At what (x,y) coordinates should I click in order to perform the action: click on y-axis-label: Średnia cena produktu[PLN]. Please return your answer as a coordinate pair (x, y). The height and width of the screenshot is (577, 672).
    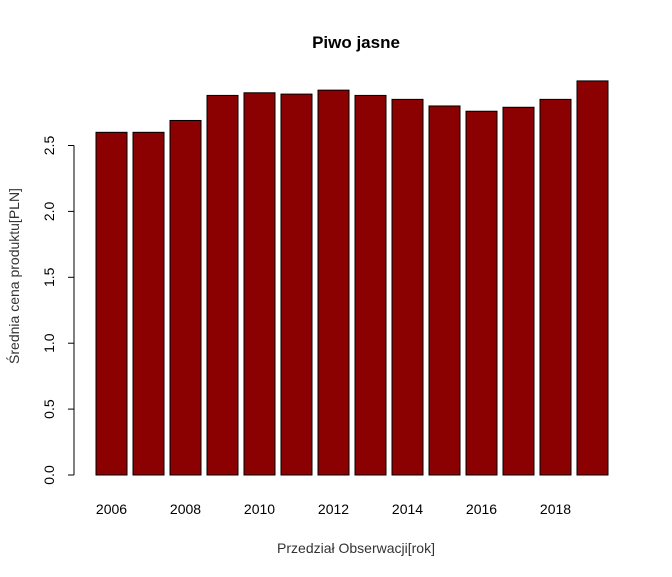
    Looking at the image, I should click on (13, 276).